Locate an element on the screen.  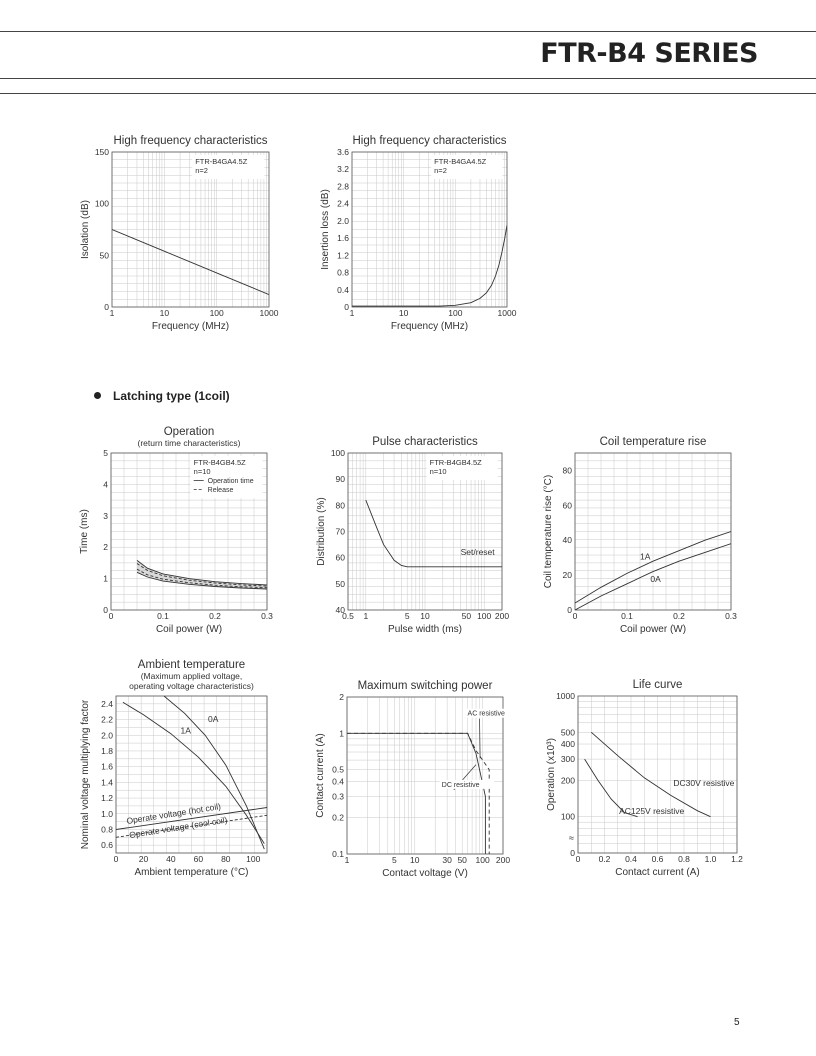
y-axis-label: Coil temperature rise (°C) is located at coordinates (548, 531).